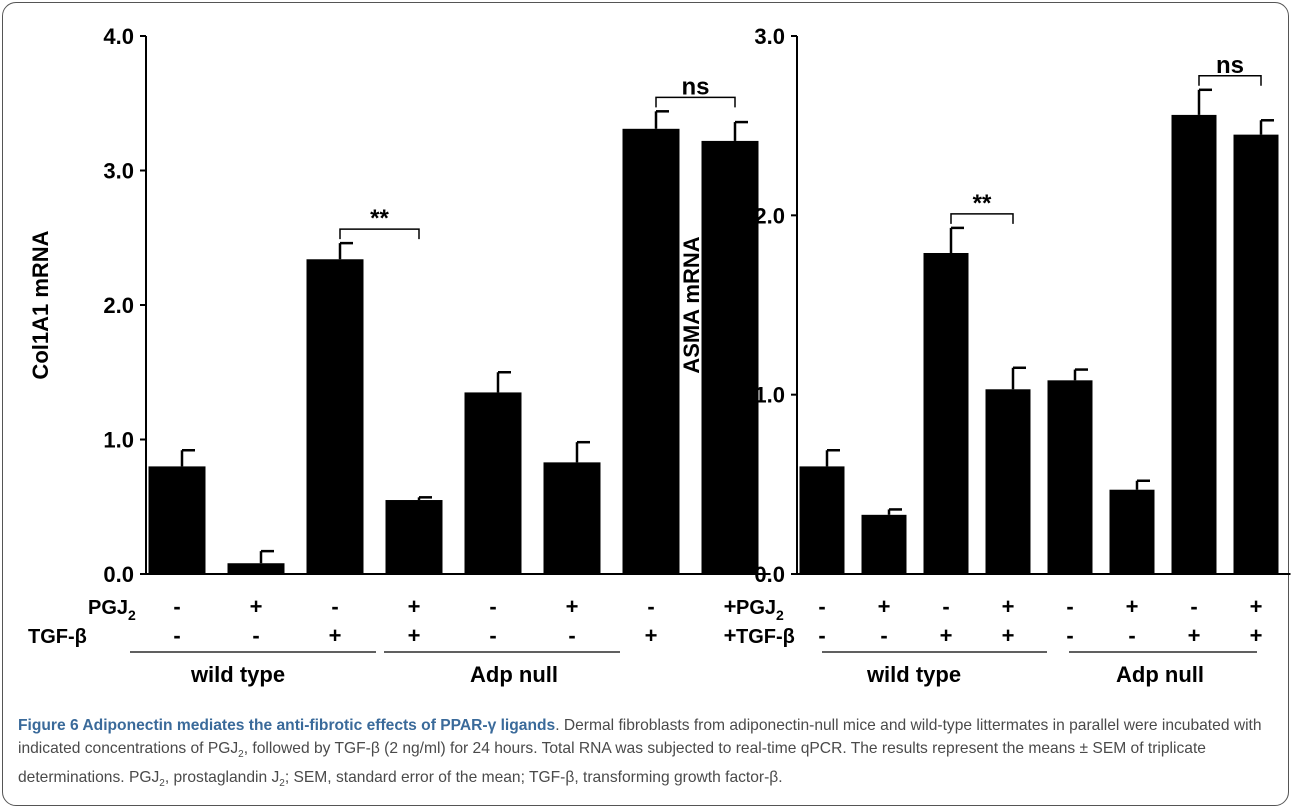  What do you see at coordinates (162, 784) in the screenshot?
I see `caption-sub-2: 2` at bounding box center [162, 784].